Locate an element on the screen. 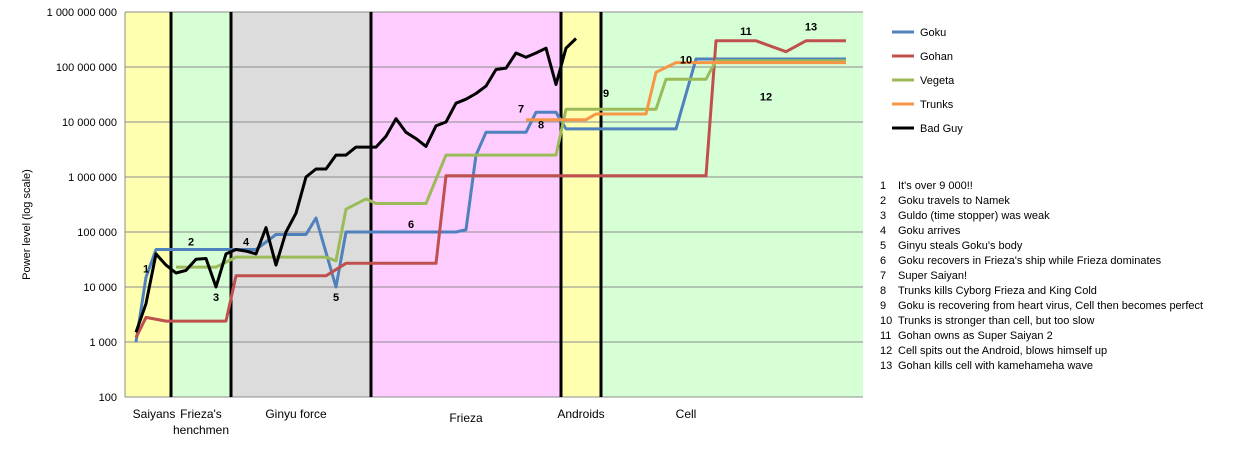  saga-label-5: Cell is located at coordinates (686, 414).